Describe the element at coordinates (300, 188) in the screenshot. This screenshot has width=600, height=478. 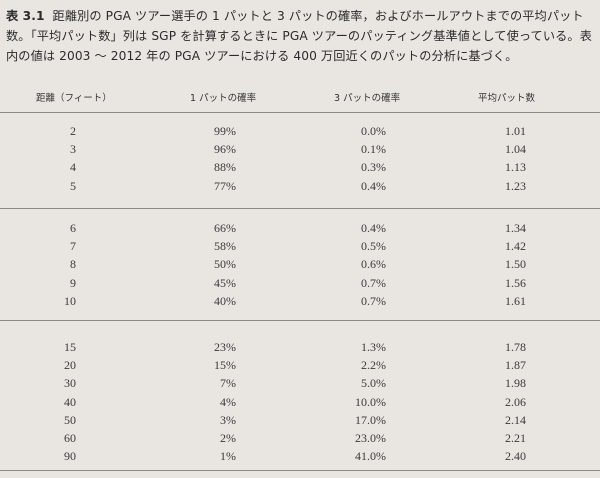
I see `table-row: 5 77% 0.4% 1.23` at that location.